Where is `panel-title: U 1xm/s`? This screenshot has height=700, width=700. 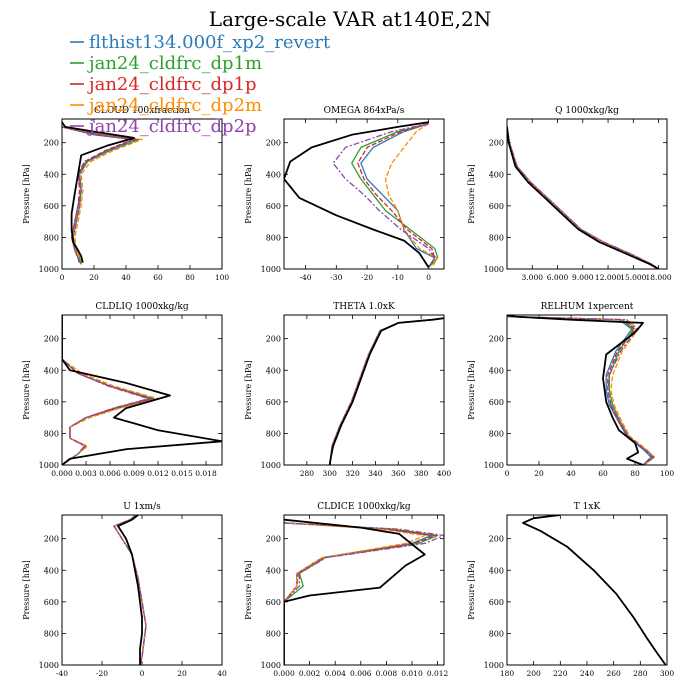 panel-title: U 1xm/s is located at coordinates (142, 507).